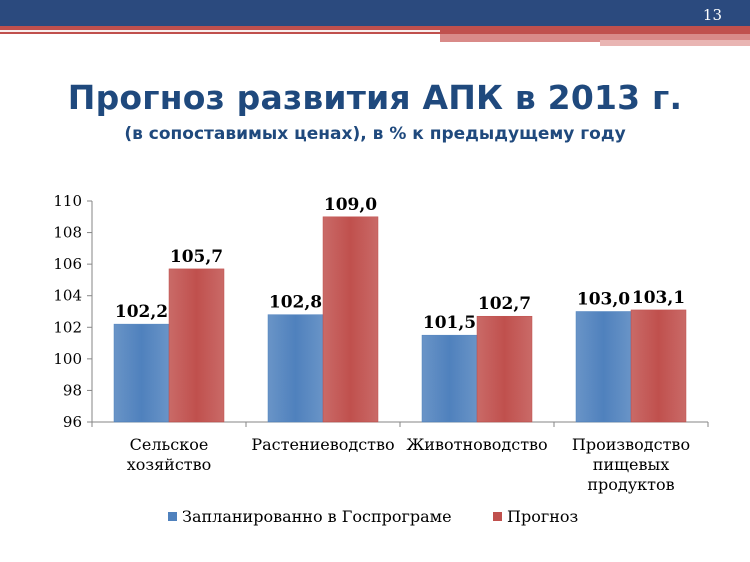  Describe the element at coordinates (375, 97) in the screenshot. I see `slide-title: Прогноз развития АПК в 2013 г.` at that location.